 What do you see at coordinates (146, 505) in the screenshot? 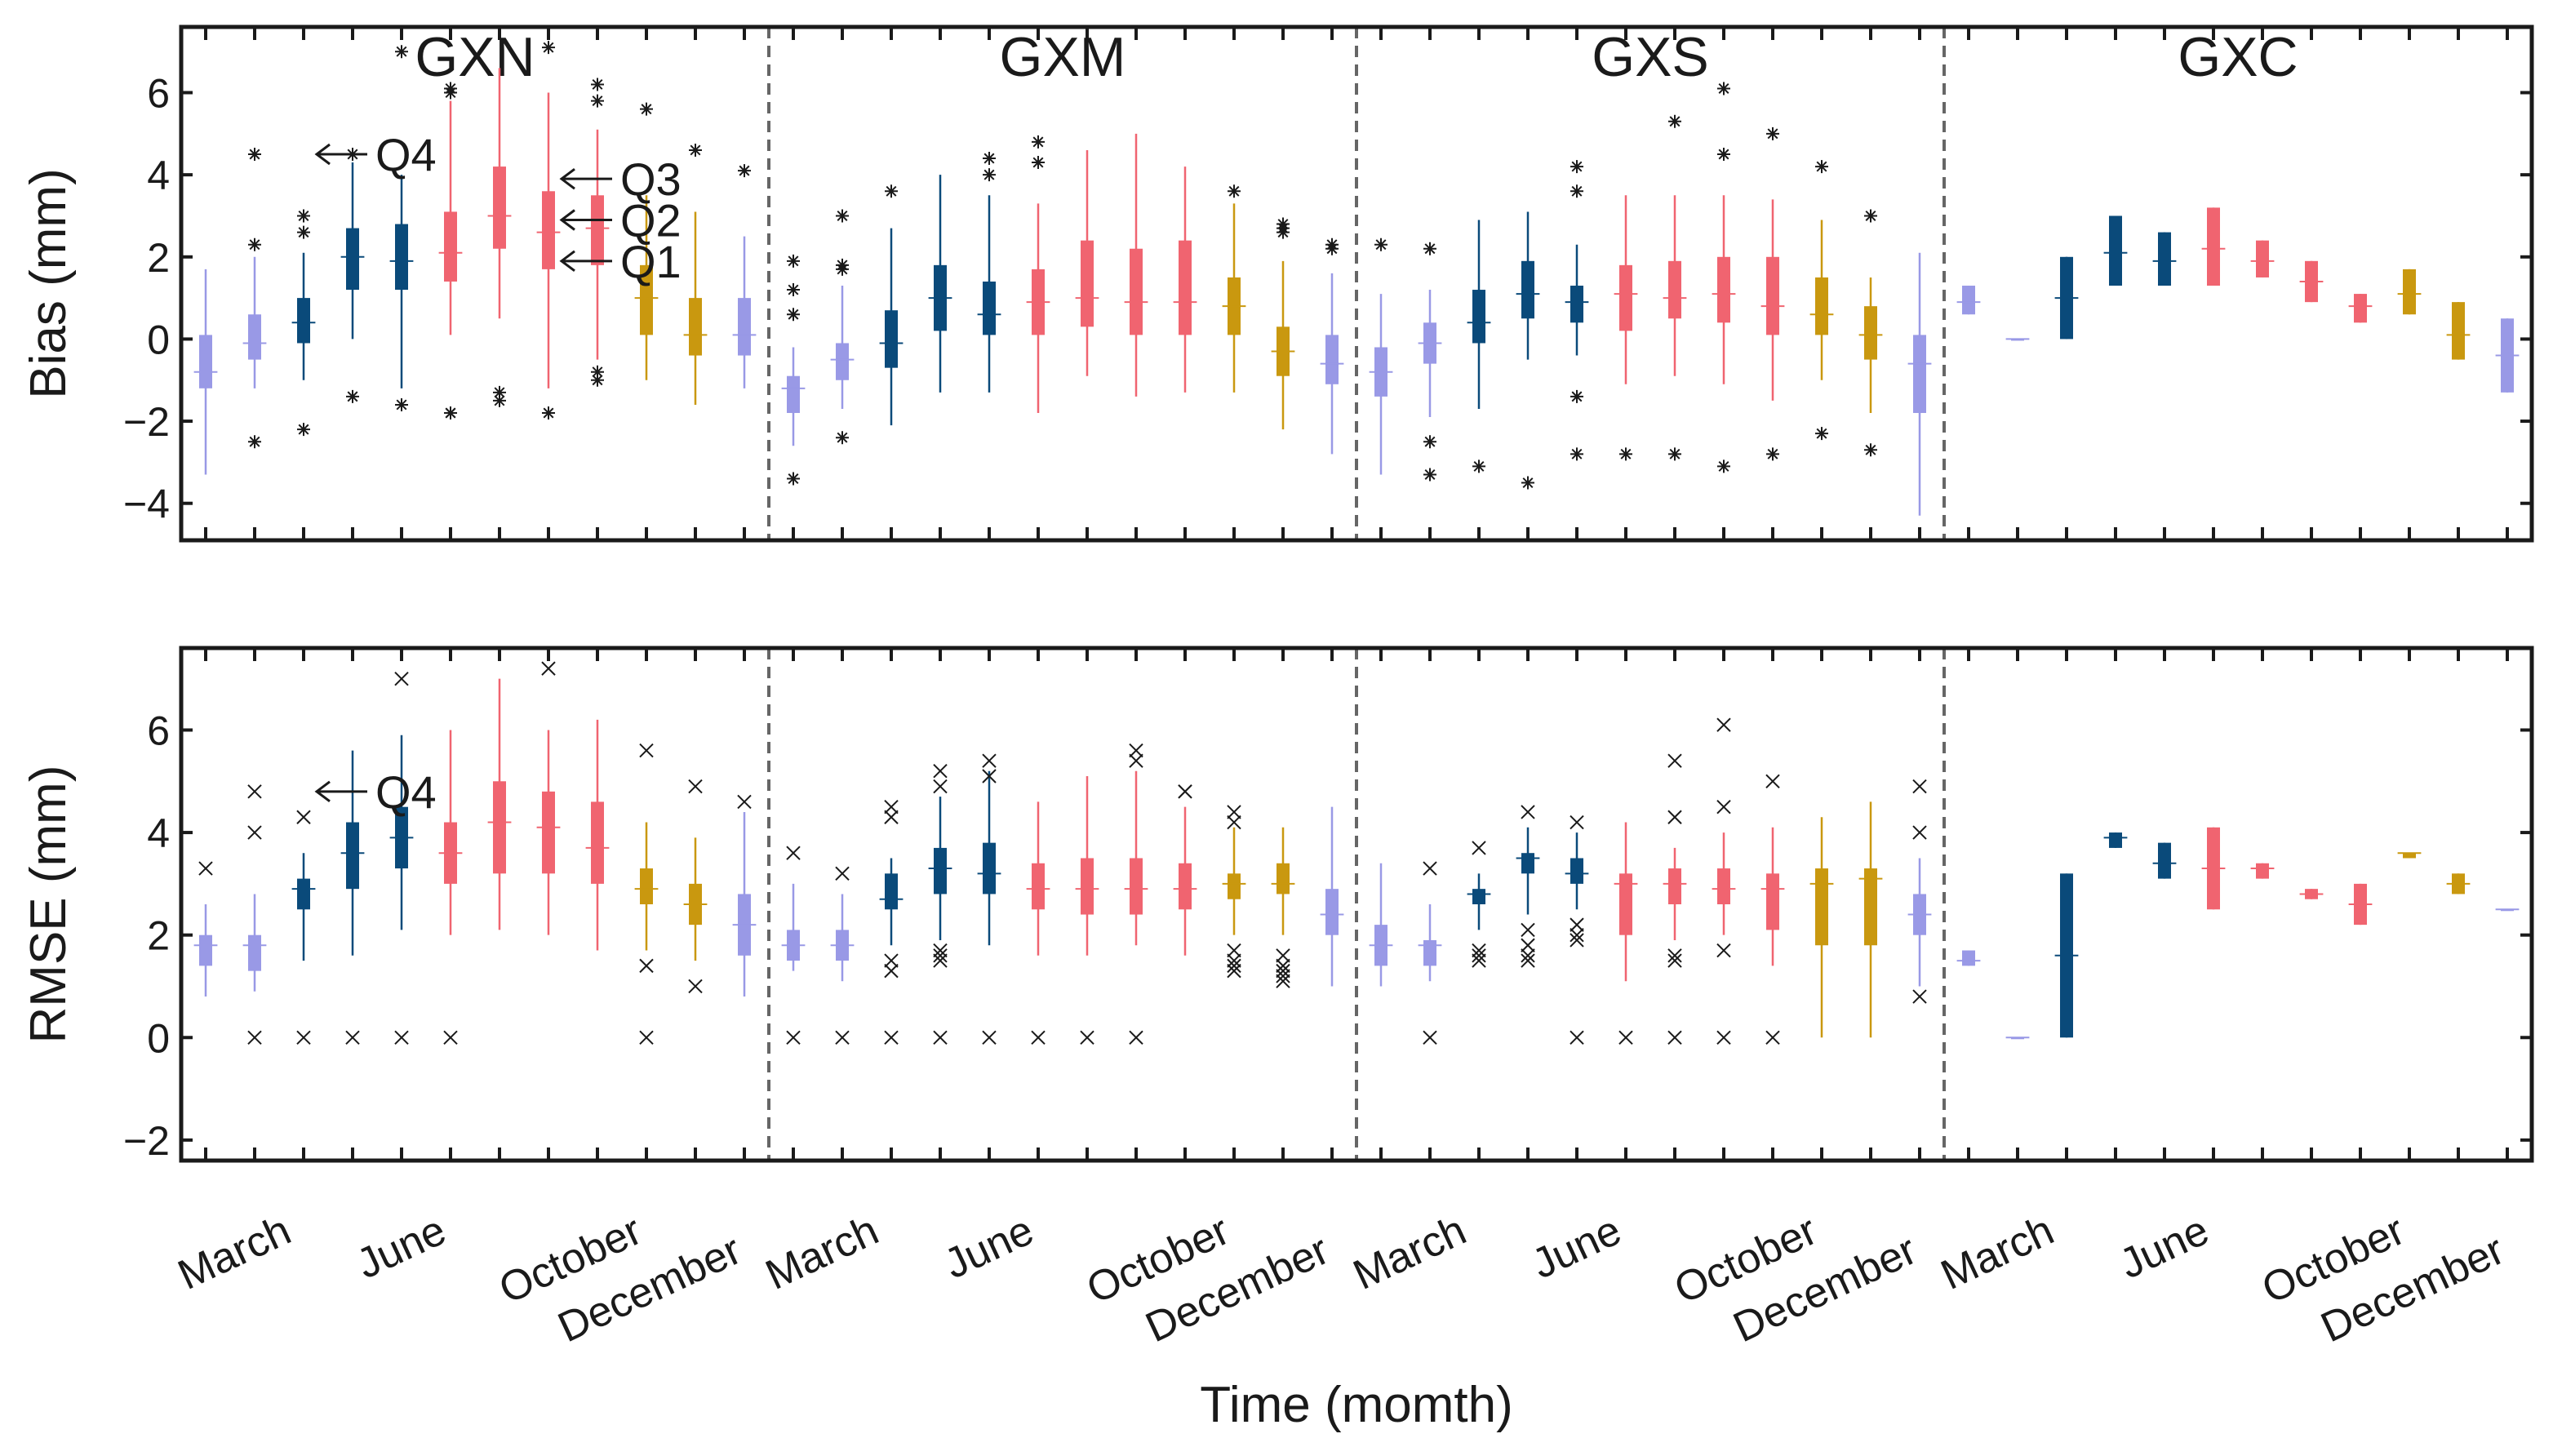
I see `y-tick-label: −4` at bounding box center [146, 505].